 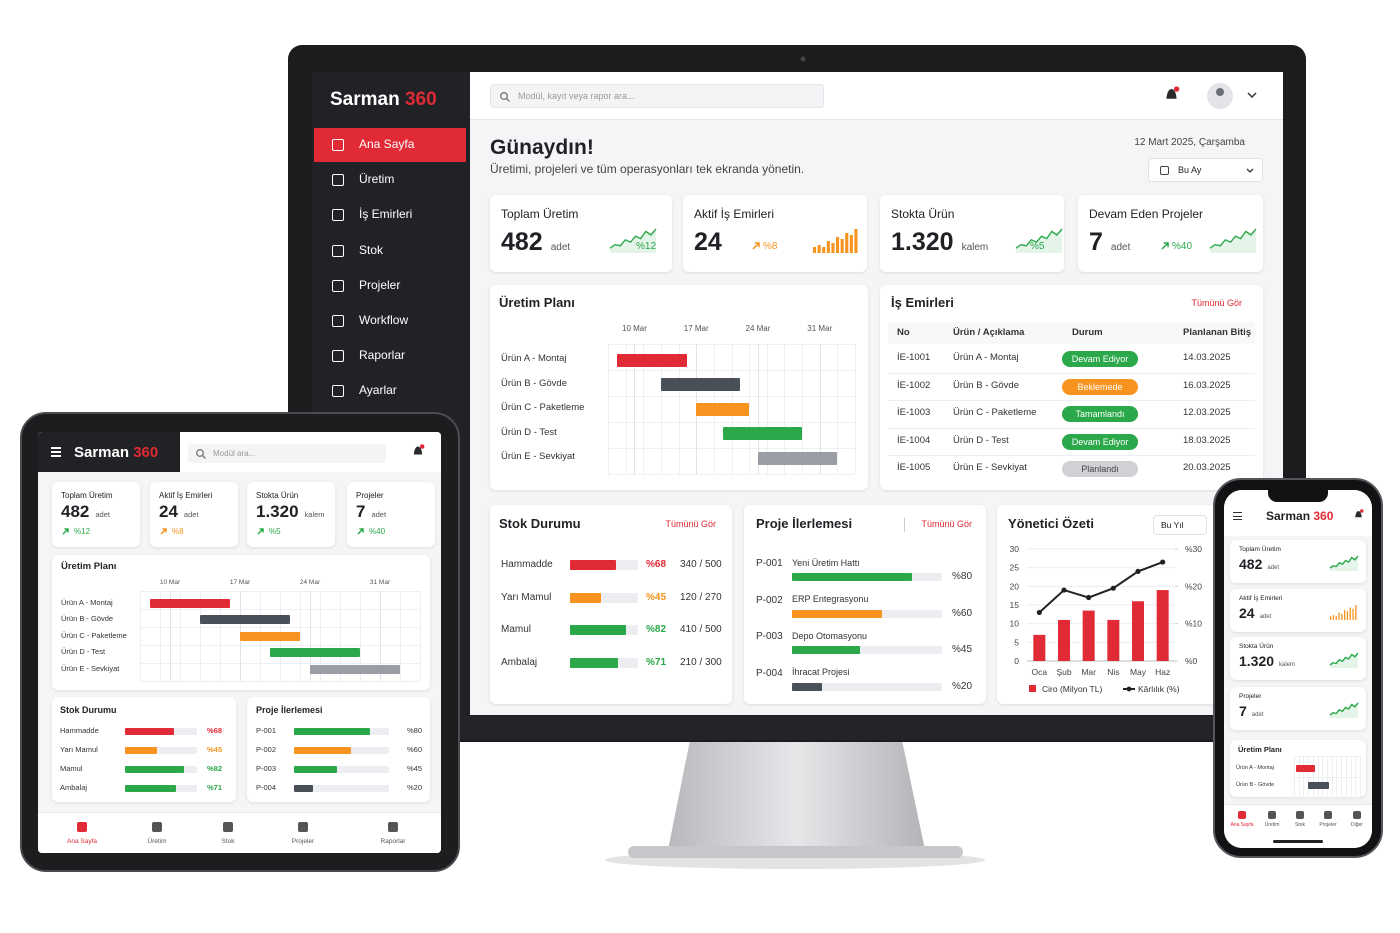 What do you see at coordinates (390, 145) in the screenshot?
I see `sidebar-item: Ana Sayfa` at bounding box center [390, 145].